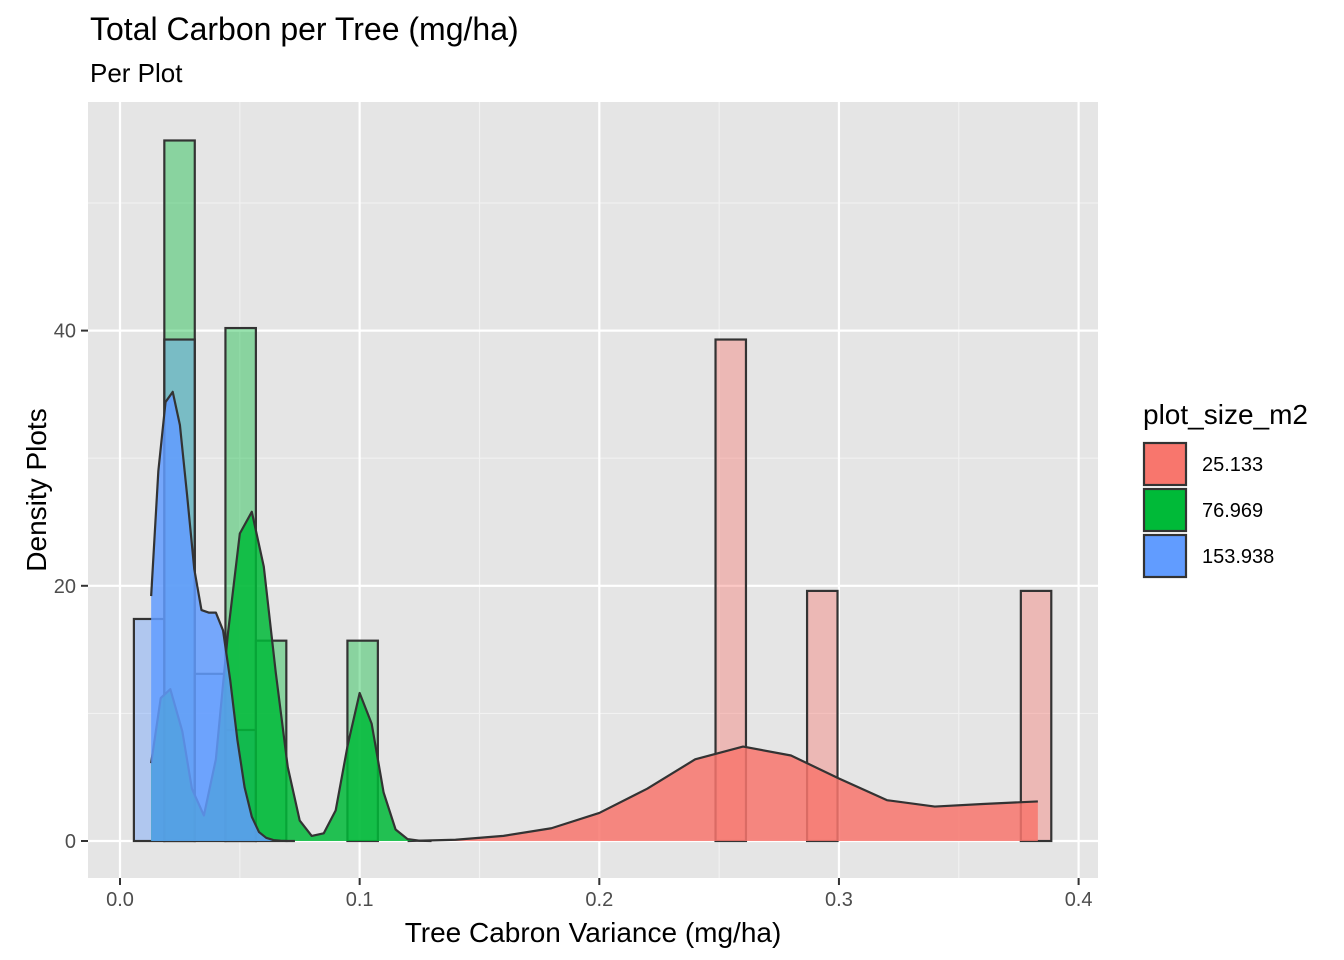 The width and height of the screenshot is (1344, 960). What do you see at coordinates (120, 900) in the screenshot?
I see `x-tick-label: 0.0` at bounding box center [120, 900].